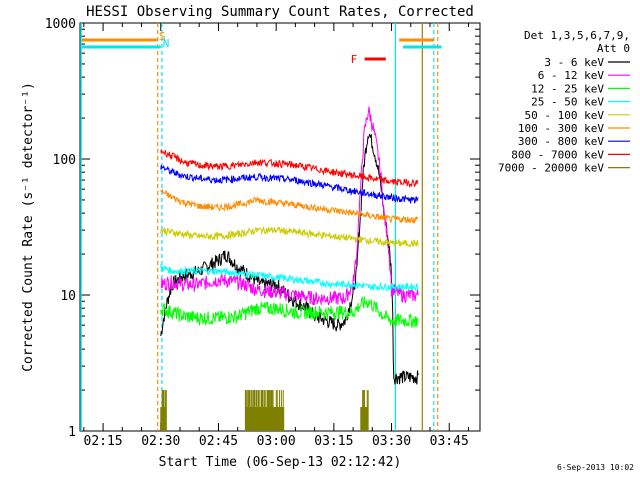 Image resolution: width=640 pixels, height=480 pixels. I want to click on y-axis-label: Corrected Count Rate (s⁻¹ detector⁻¹), so click(28, 227).